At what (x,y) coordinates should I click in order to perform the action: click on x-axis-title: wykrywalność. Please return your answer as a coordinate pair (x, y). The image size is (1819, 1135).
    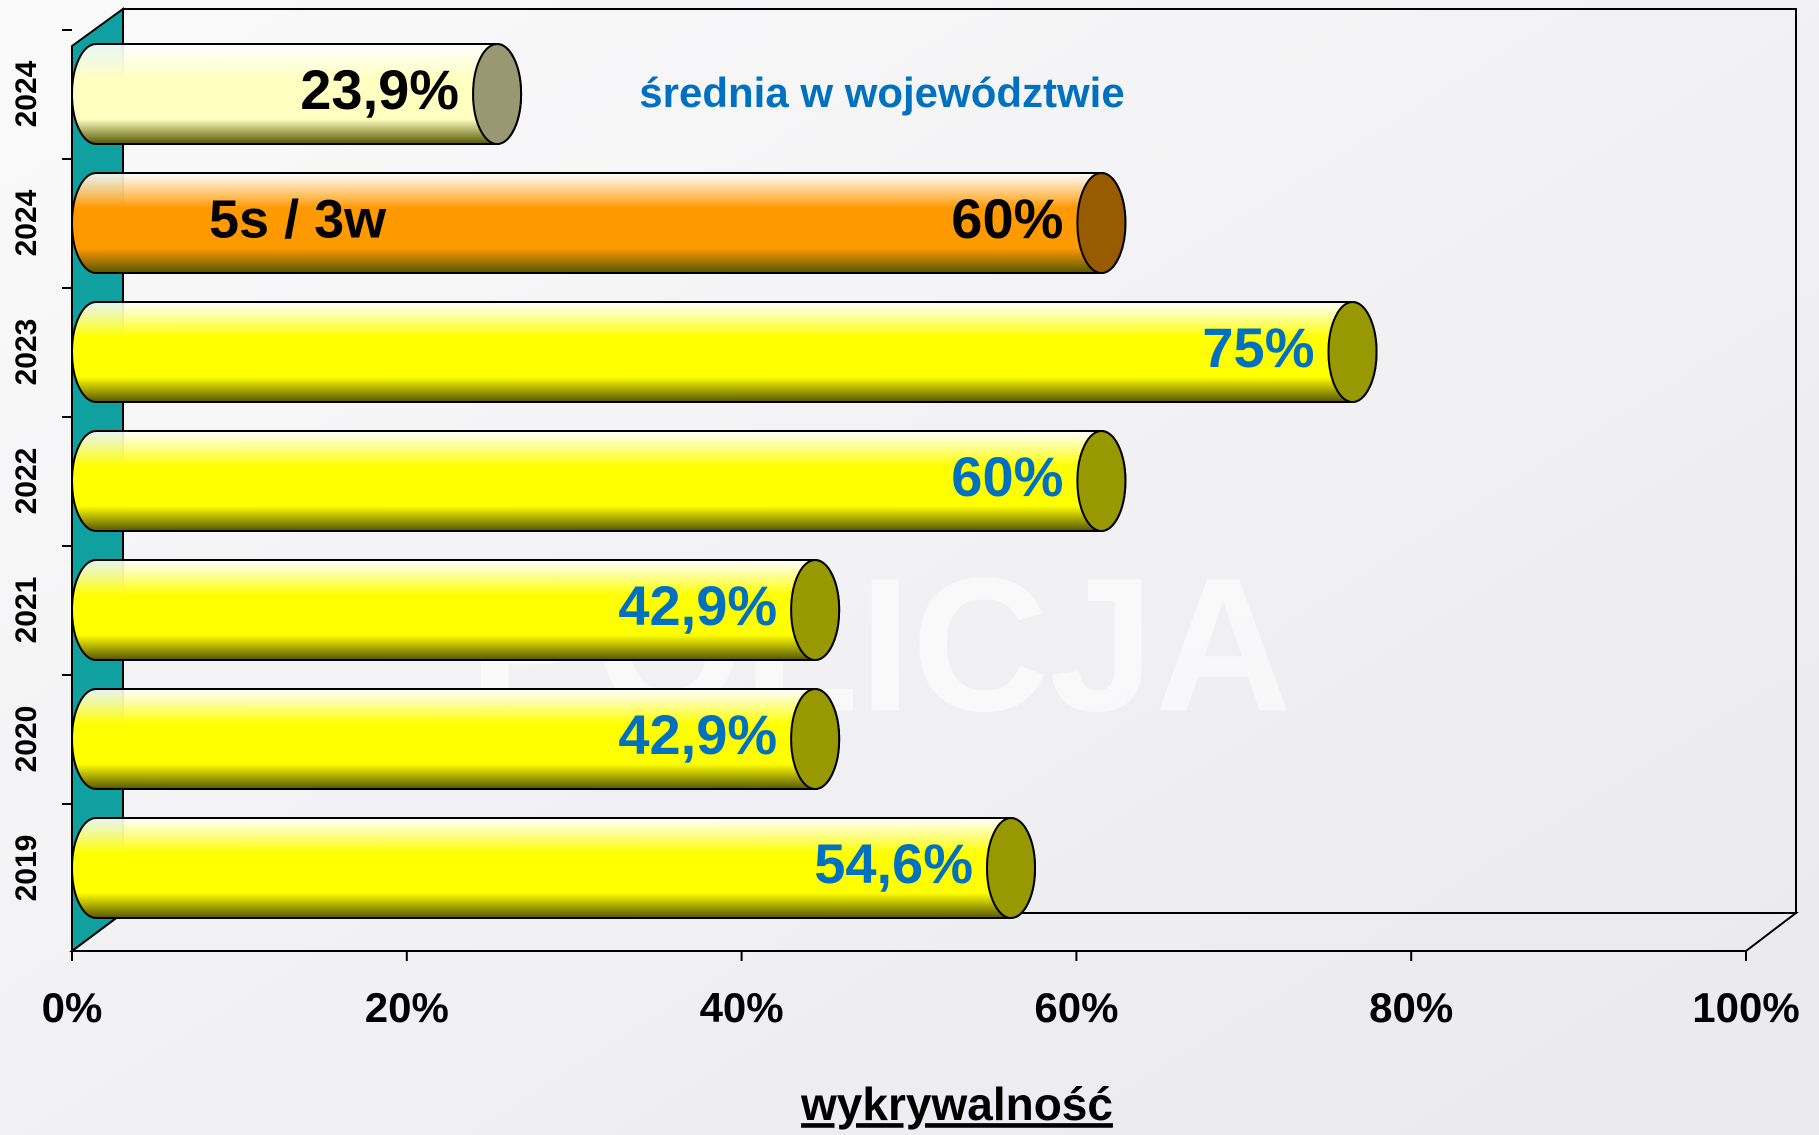
    Looking at the image, I should click on (956, 1104).